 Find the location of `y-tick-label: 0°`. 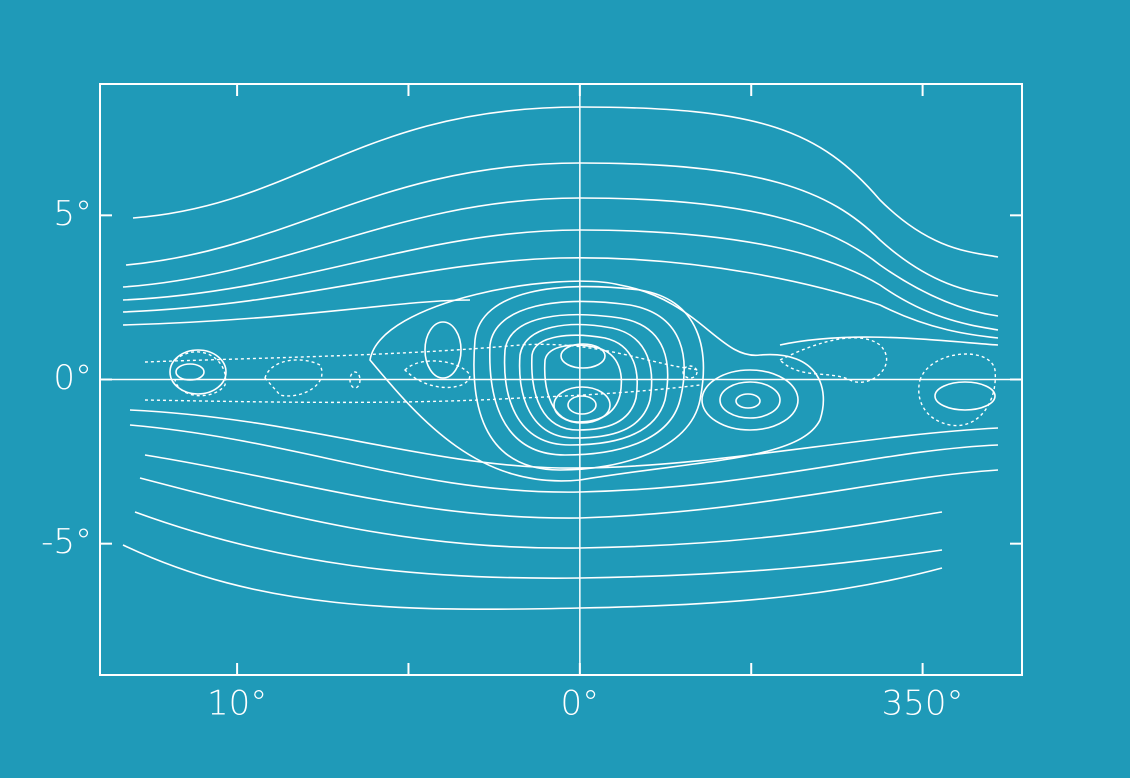

y-tick-label: 0° is located at coordinates (72, 378).